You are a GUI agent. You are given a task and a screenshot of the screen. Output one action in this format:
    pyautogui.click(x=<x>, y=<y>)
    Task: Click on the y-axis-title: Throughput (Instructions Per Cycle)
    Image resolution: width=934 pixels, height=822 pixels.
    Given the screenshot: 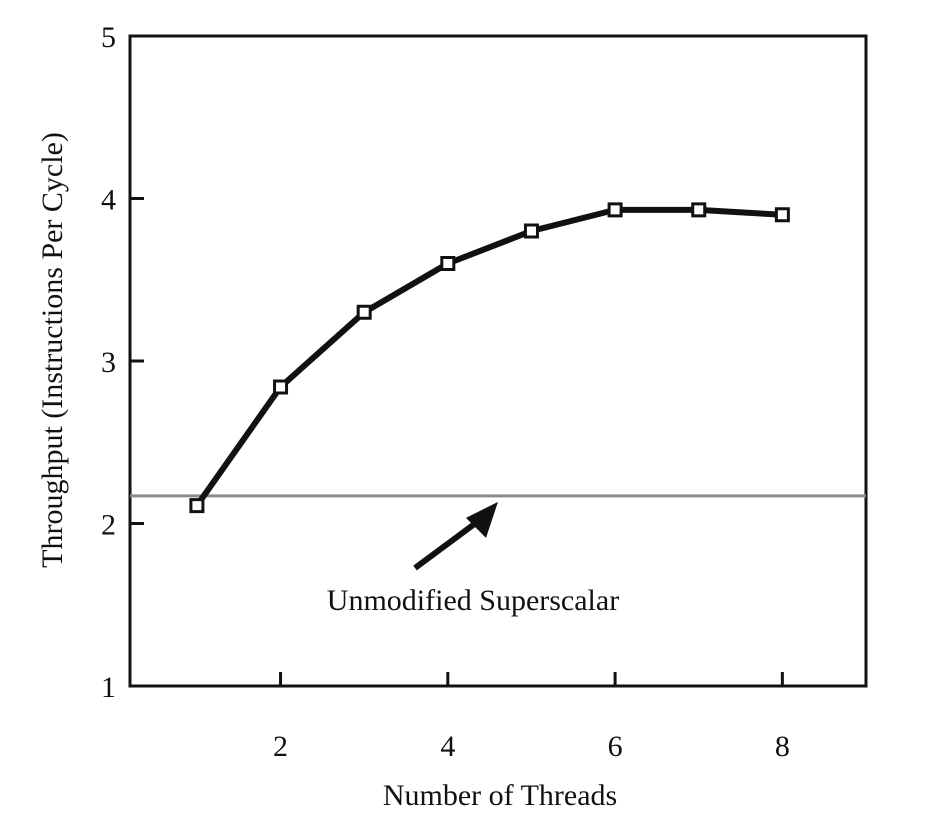 What is the action you would take?
    pyautogui.click(x=52, y=350)
    